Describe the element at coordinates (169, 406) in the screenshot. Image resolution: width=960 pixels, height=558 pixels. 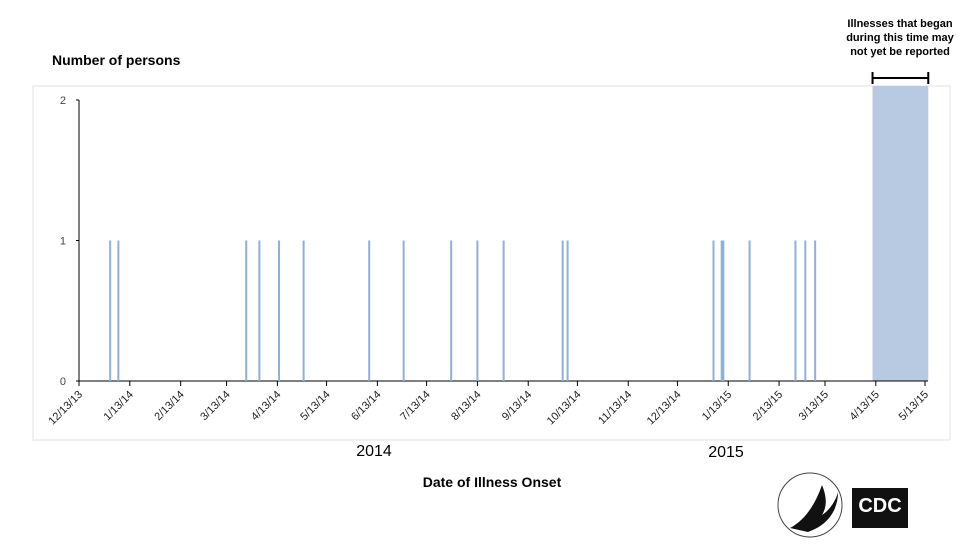
I see `x-tick-label: 2/13/14` at that location.